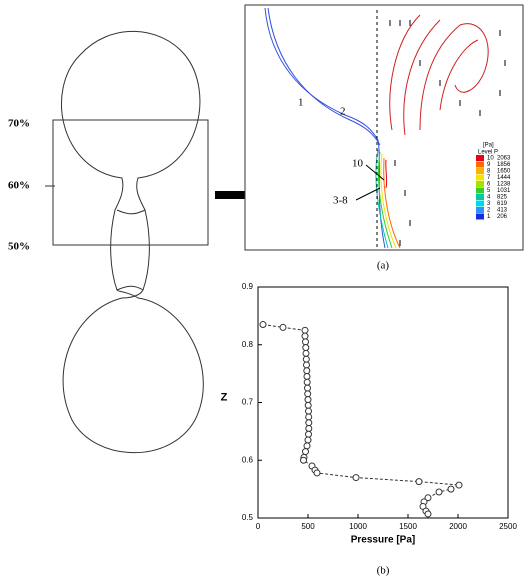 The image size is (529, 583). What do you see at coordinates (502, 211) in the screenshot?
I see `legend-value: 413` at bounding box center [502, 211].